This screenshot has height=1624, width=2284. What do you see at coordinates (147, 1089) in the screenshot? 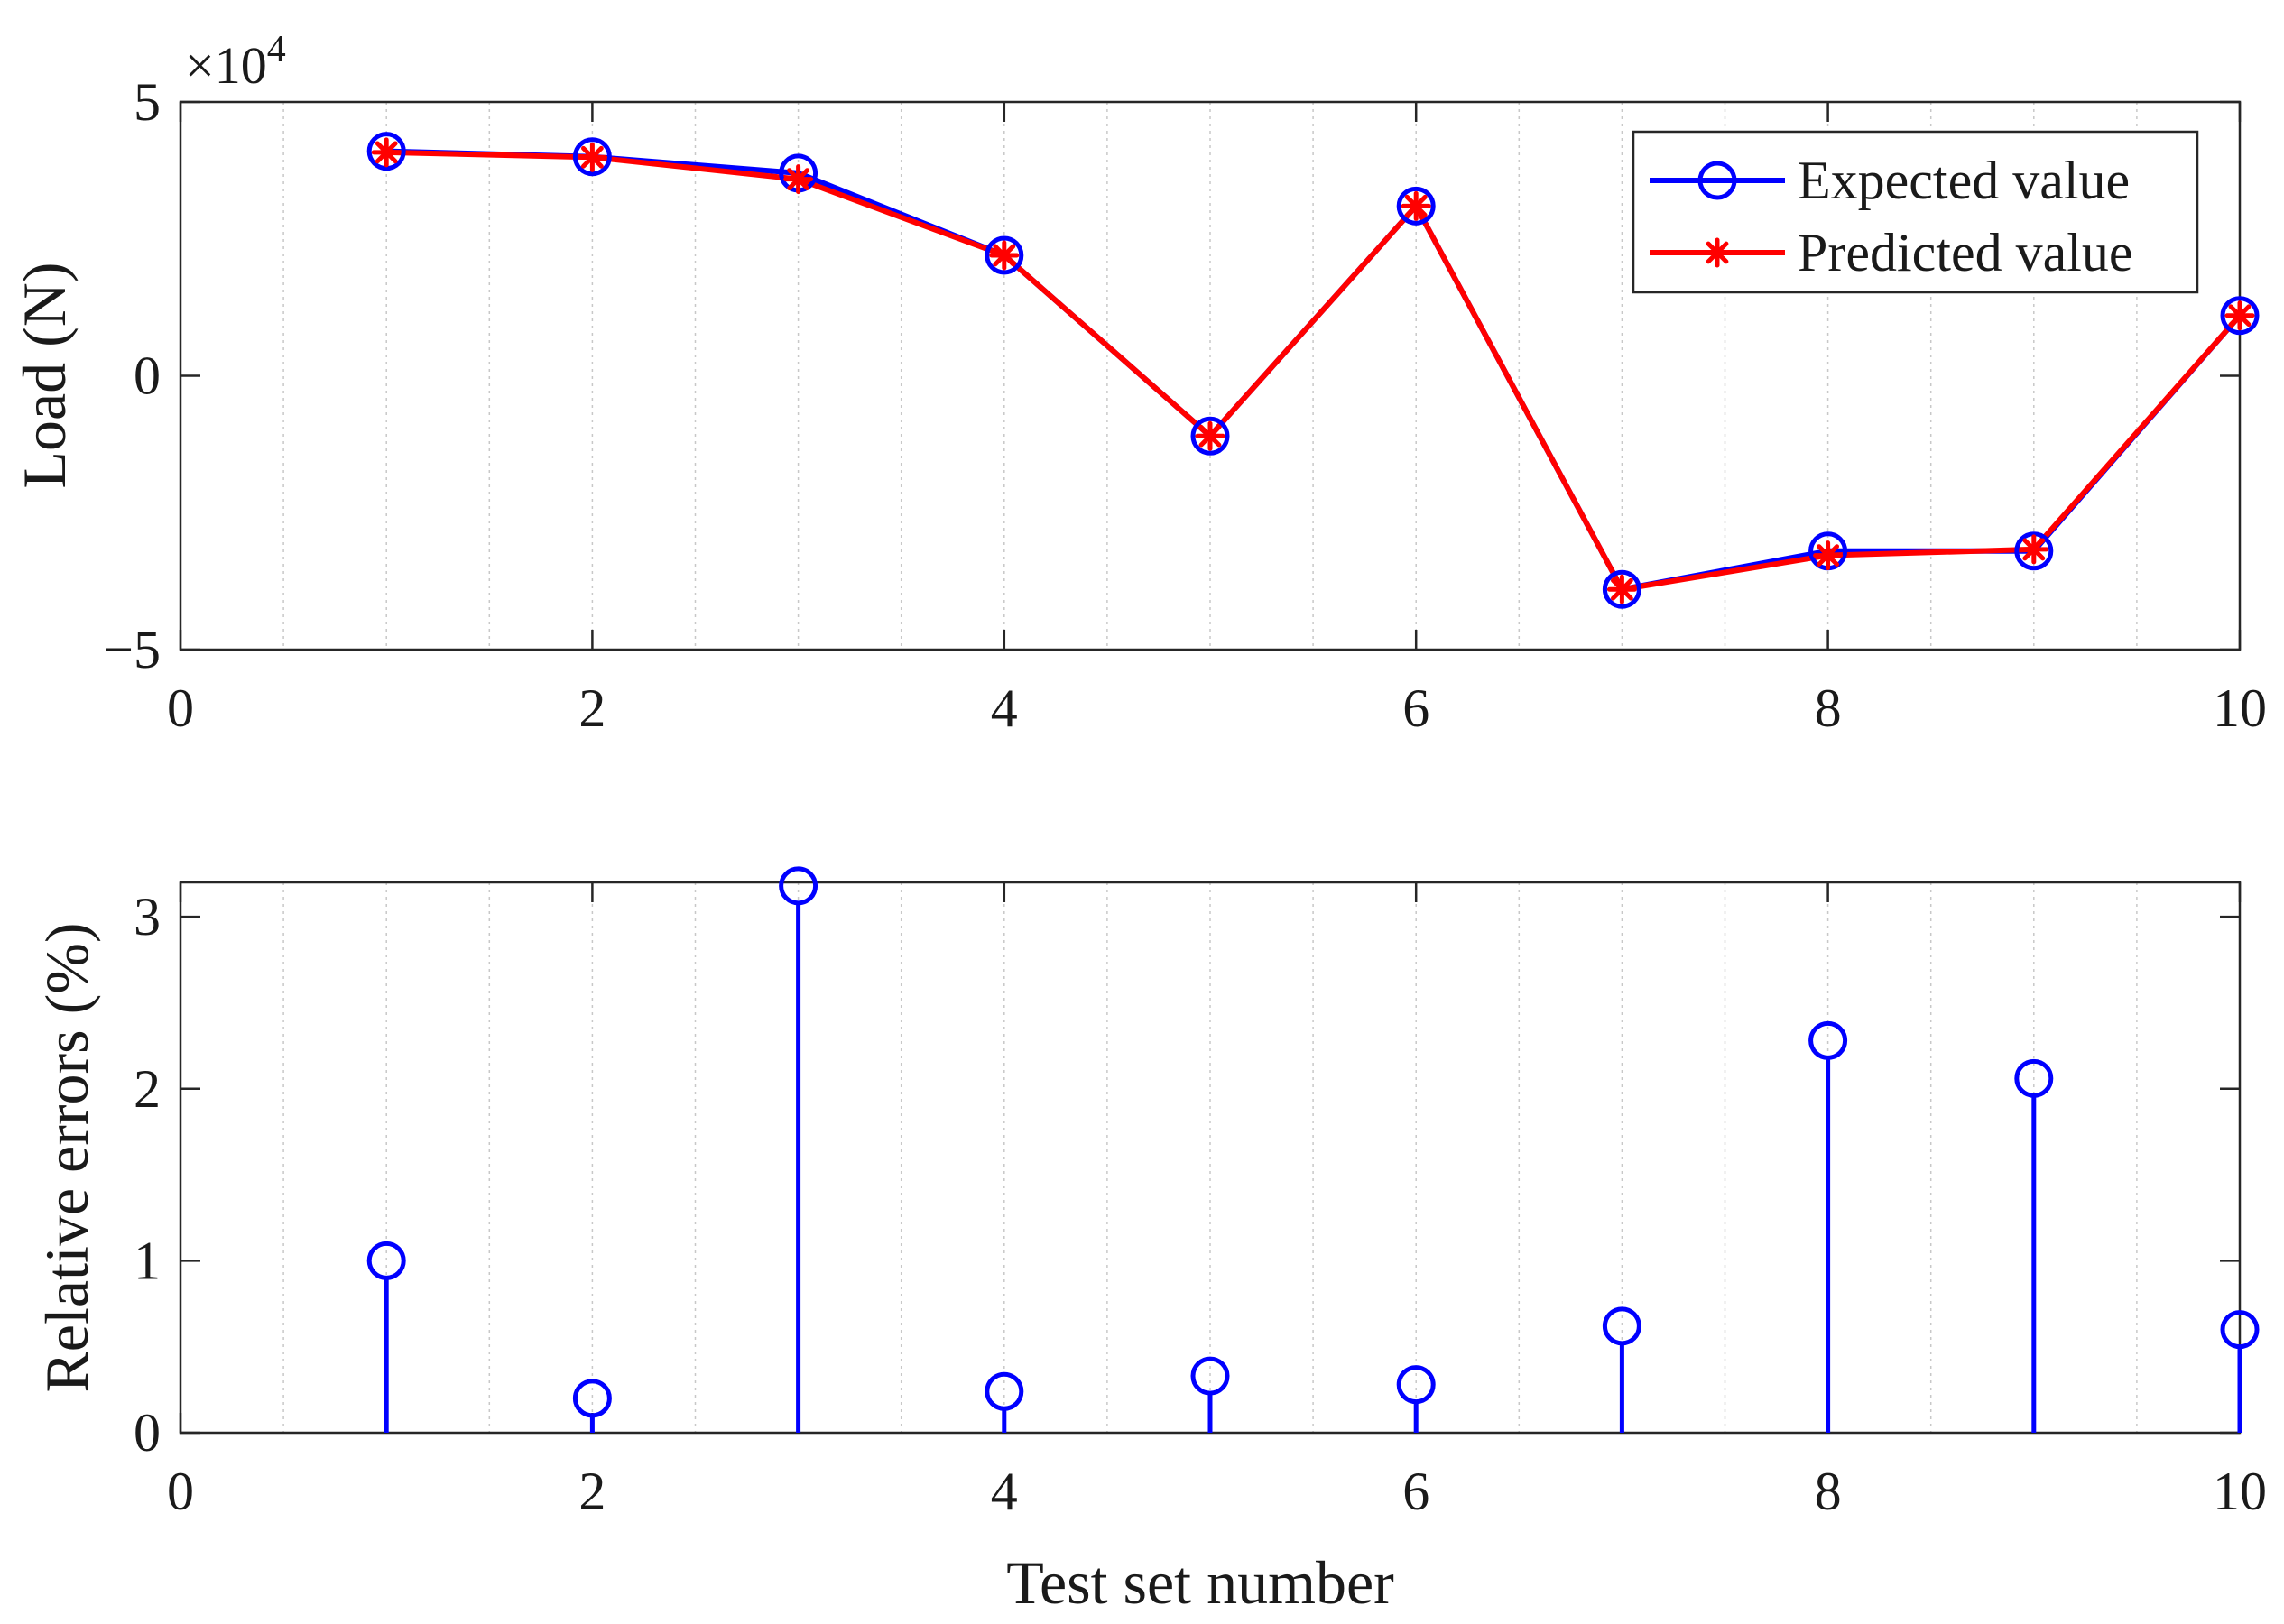
I see `y-tick-label: 2` at bounding box center [147, 1089].